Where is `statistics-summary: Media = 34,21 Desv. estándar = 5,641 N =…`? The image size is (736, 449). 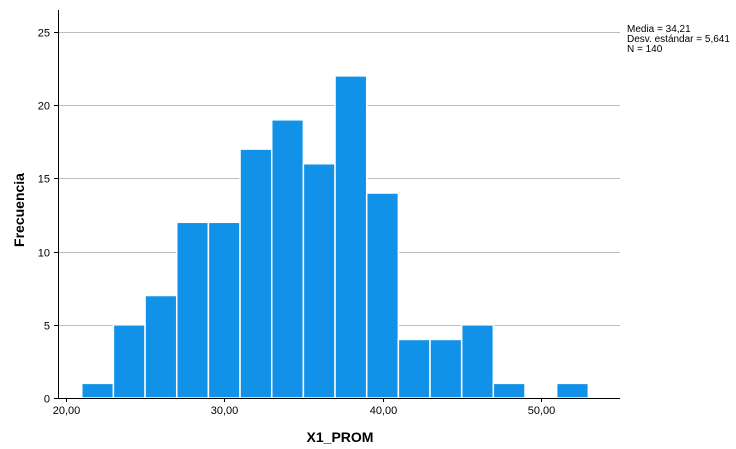 statistics-summary: Media = 34,21 Desv. estándar = 5,641 N =… is located at coordinates (678, 40).